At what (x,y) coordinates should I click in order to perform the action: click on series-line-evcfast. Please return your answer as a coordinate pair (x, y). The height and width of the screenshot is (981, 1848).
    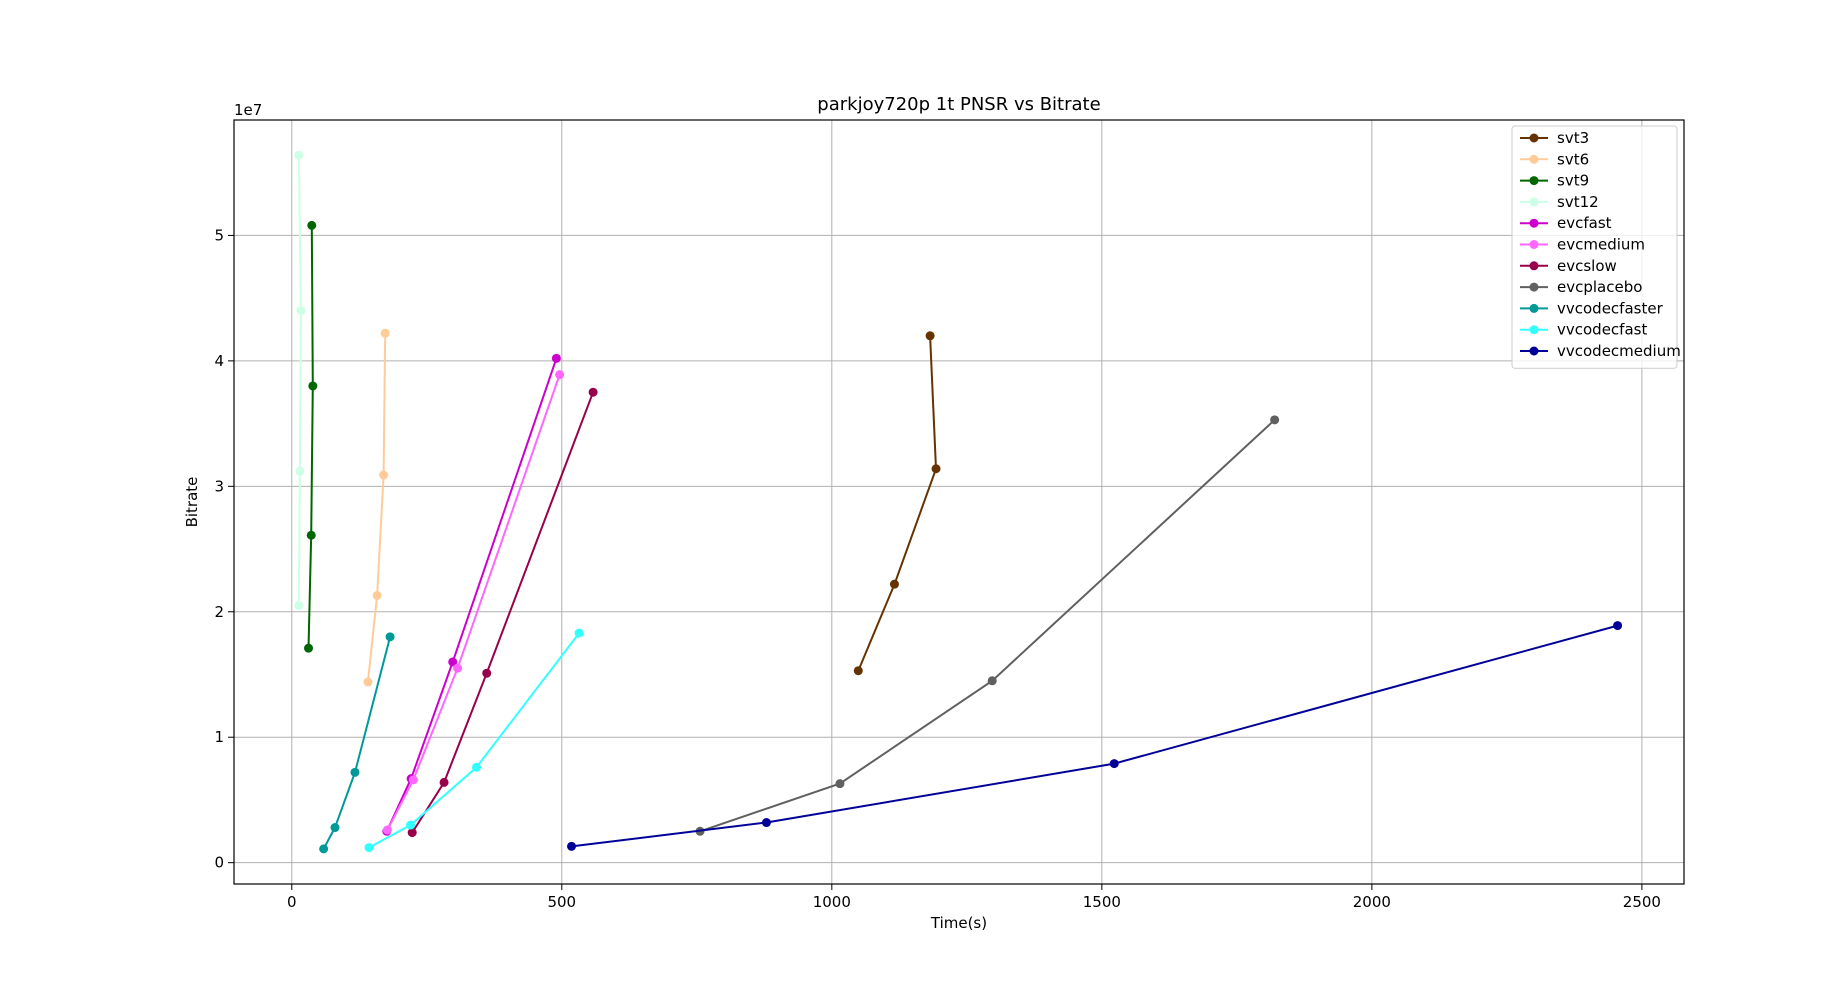
    Looking at the image, I should click on (471, 595).